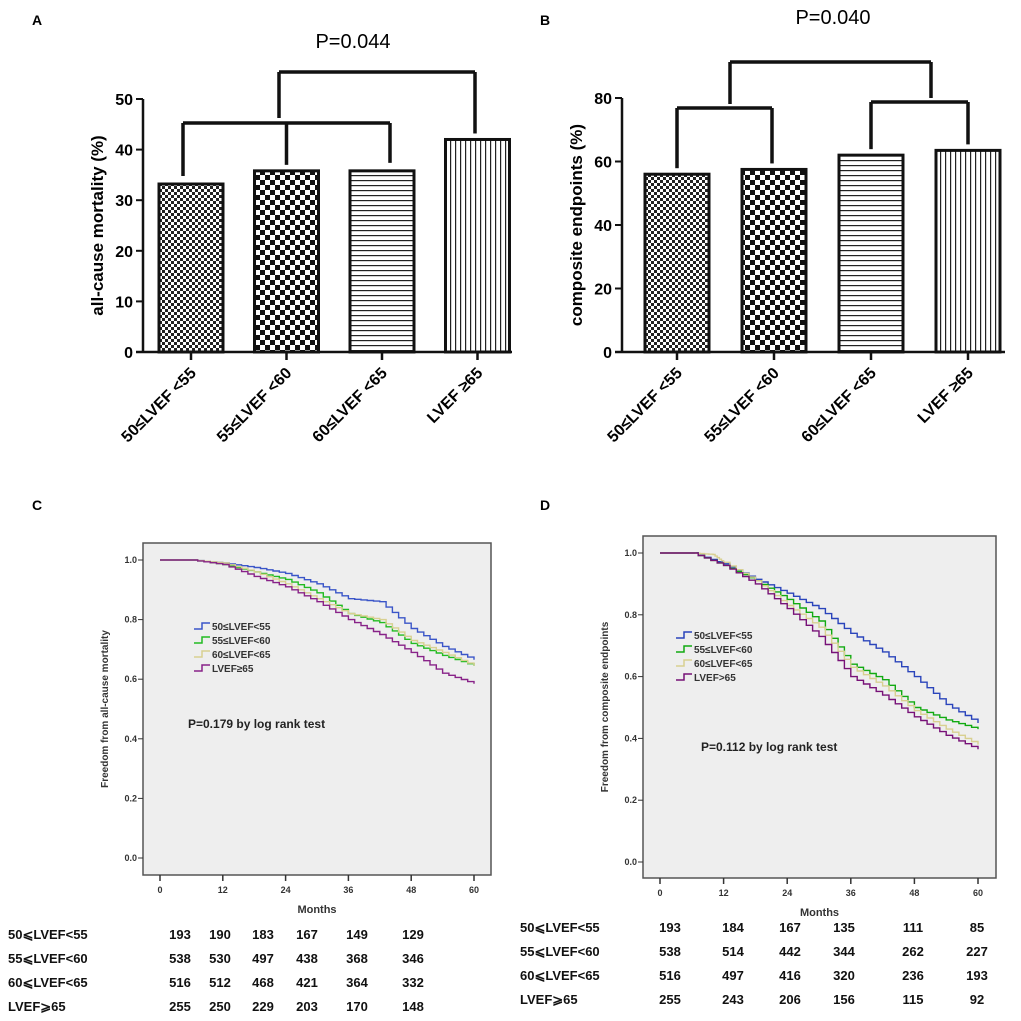  Describe the element at coordinates (307, 1006) in the screenshot. I see `risk-count: 203` at that location.